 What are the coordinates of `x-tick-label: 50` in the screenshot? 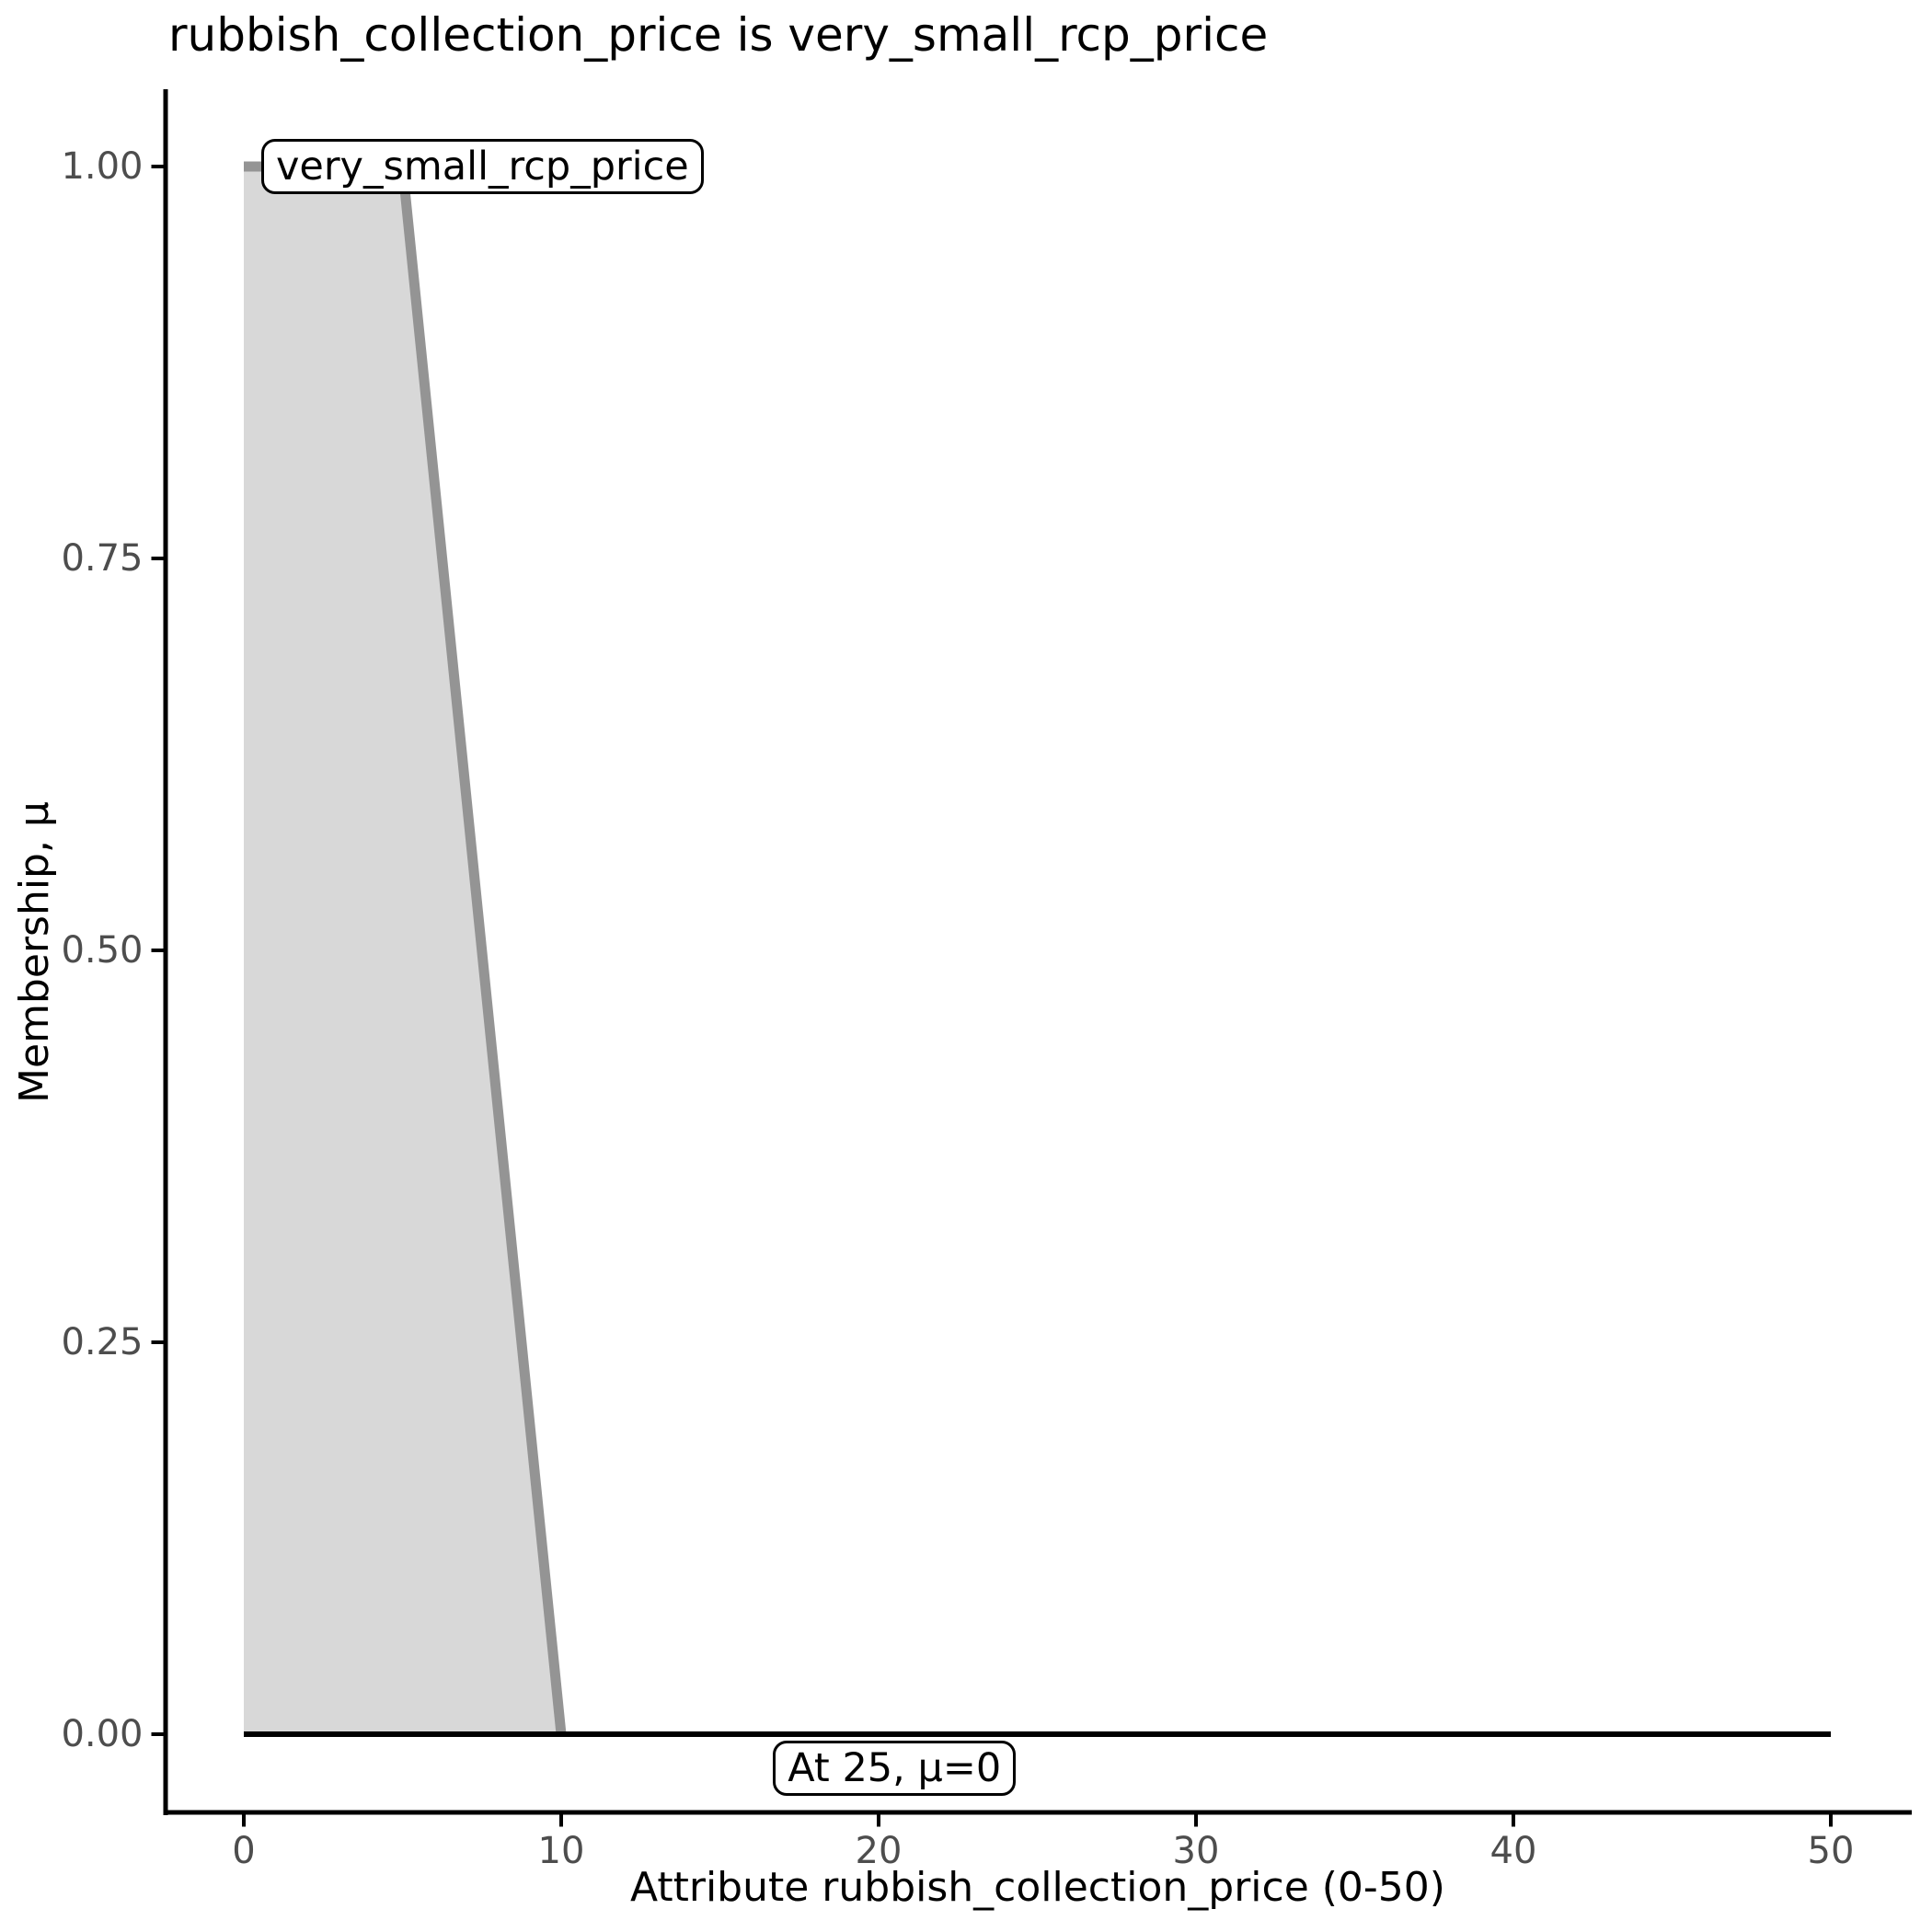 It's located at (1831, 1850).